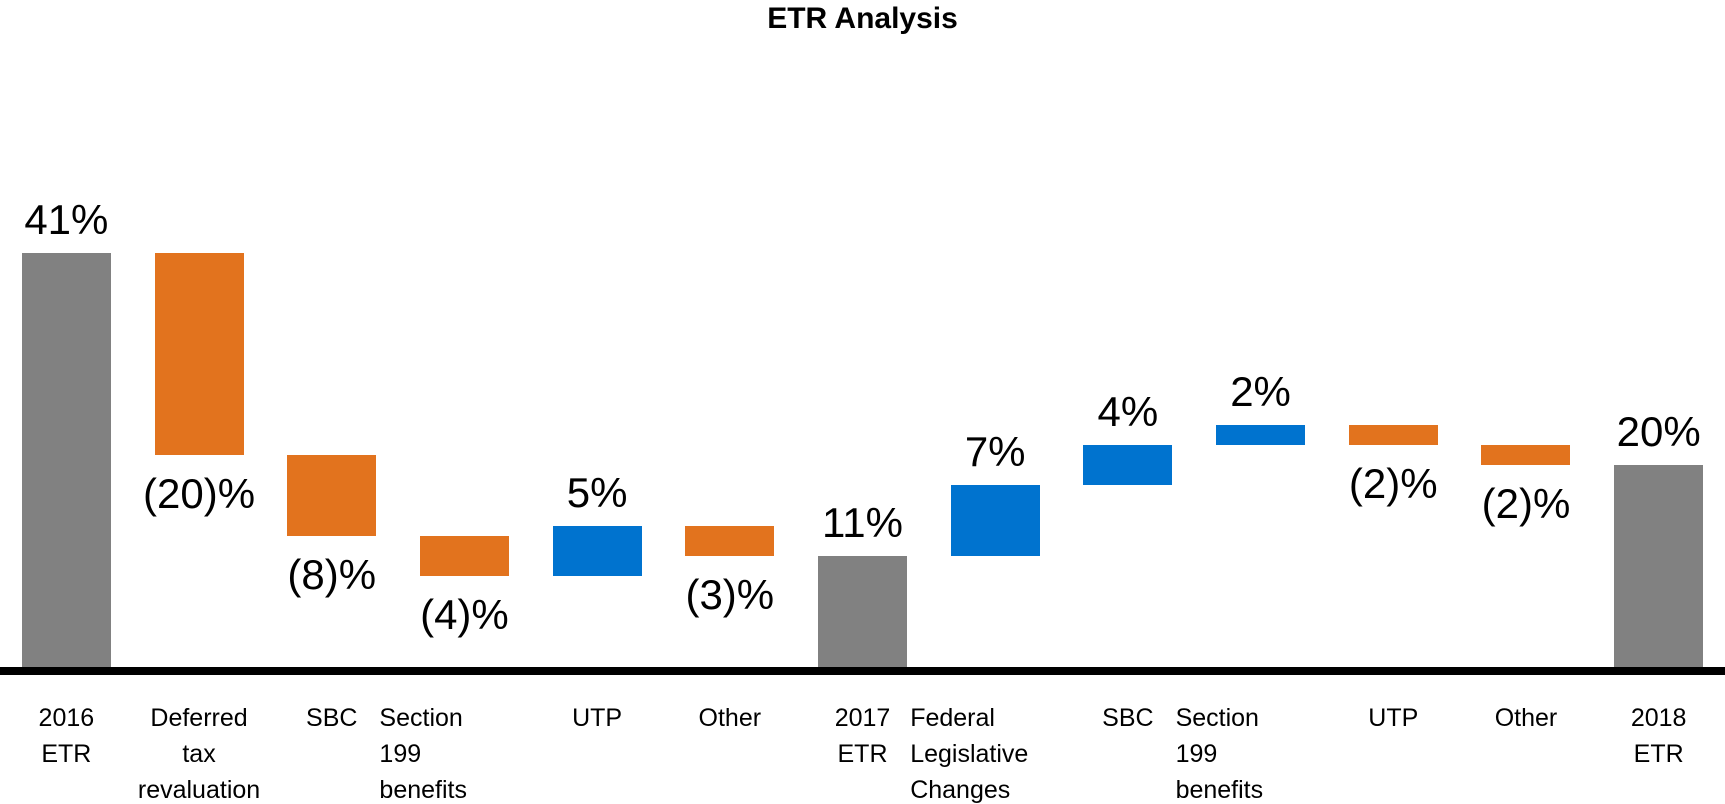 The height and width of the screenshot is (804, 1725). I want to click on category-label-line: Changes, so click(960, 790).